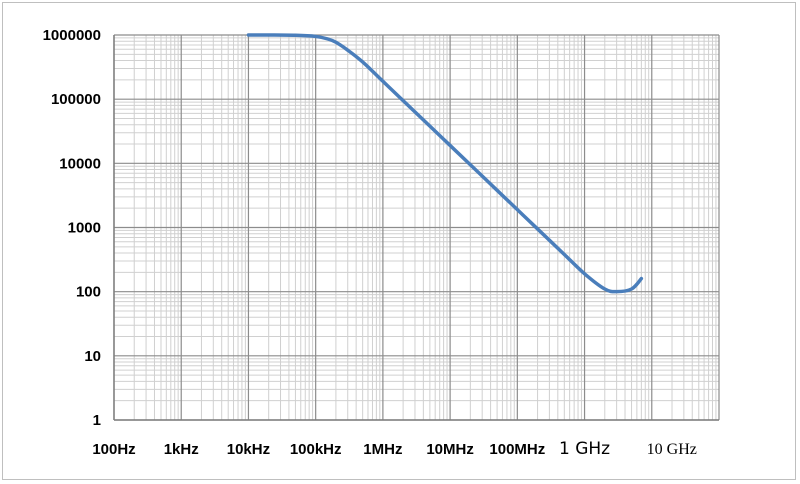 This screenshot has width=800, height=484. I want to click on y-axis-ticks: 1 10 100 1000 10000 100000 1000000, so click(72, 228).